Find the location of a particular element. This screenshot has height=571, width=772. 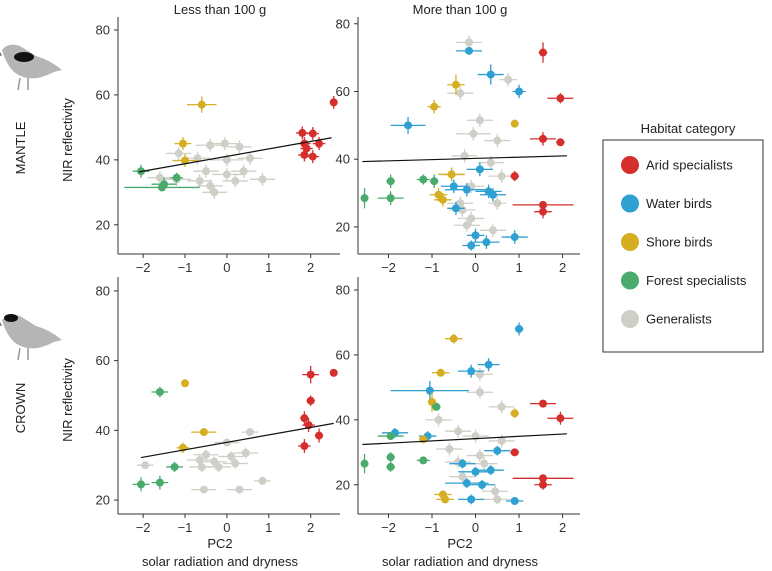

legend-item-general: Generalists is located at coordinates (666, 319).